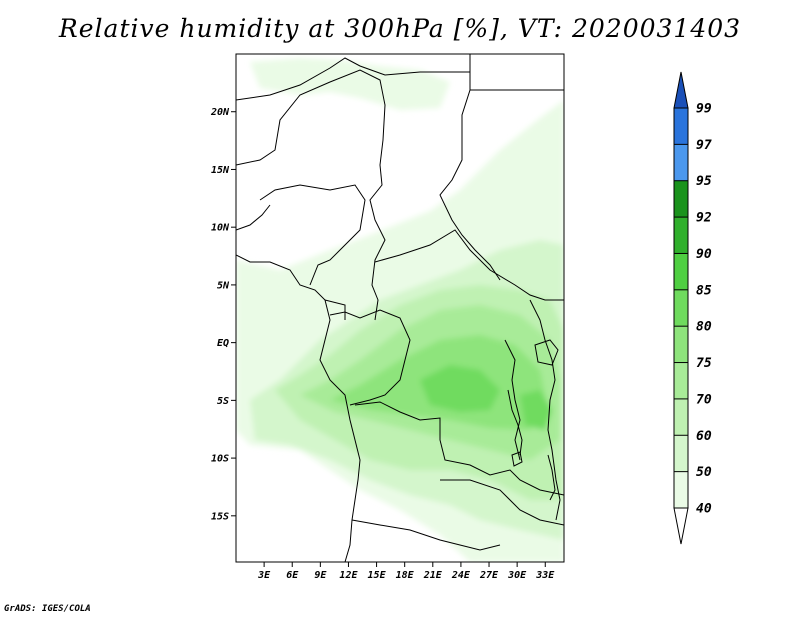  What do you see at coordinates (220, 228) in the screenshot?
I see `lat-tick-label: 10N` at bounding box center [220, 228].